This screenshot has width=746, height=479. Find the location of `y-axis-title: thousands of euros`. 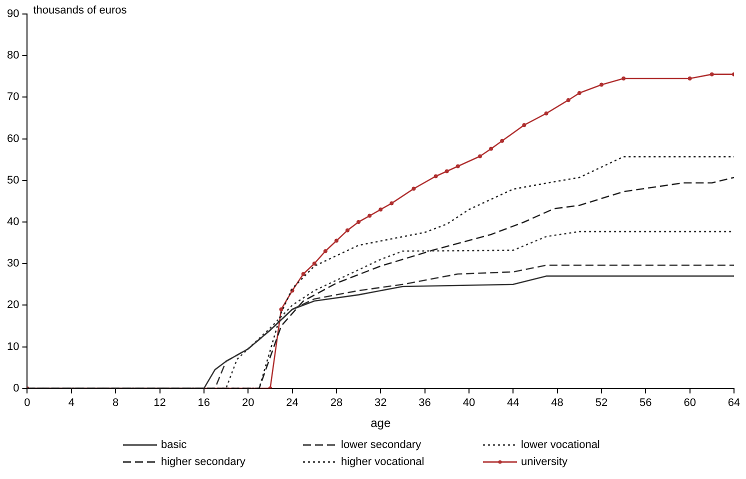

y-axis-title: thousands of euros is located at coordinates (80, 10).